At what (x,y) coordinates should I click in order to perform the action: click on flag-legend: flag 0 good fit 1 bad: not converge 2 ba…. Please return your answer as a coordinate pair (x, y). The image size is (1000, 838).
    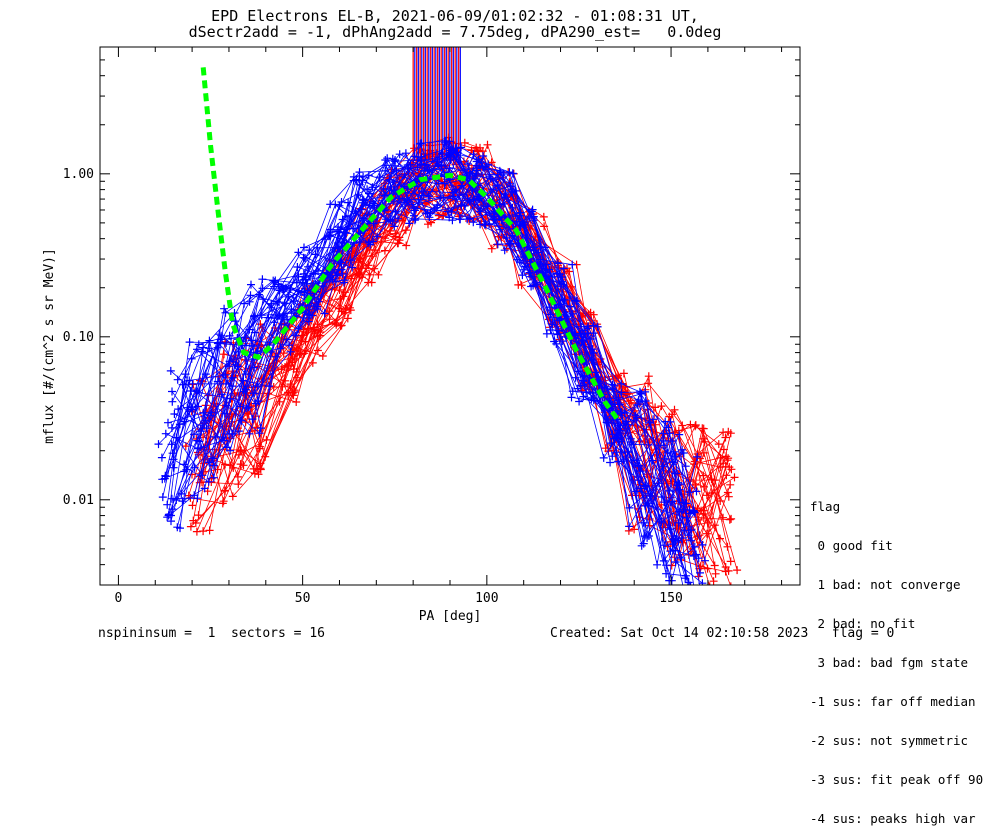
    Looking at the image, I should click on (896, 656).